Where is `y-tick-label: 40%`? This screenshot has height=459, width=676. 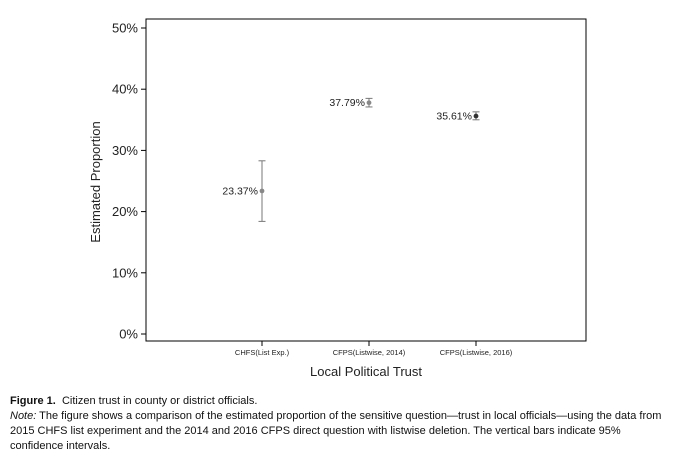
y-tick-label: 40% is located at coordinates (125, 89).